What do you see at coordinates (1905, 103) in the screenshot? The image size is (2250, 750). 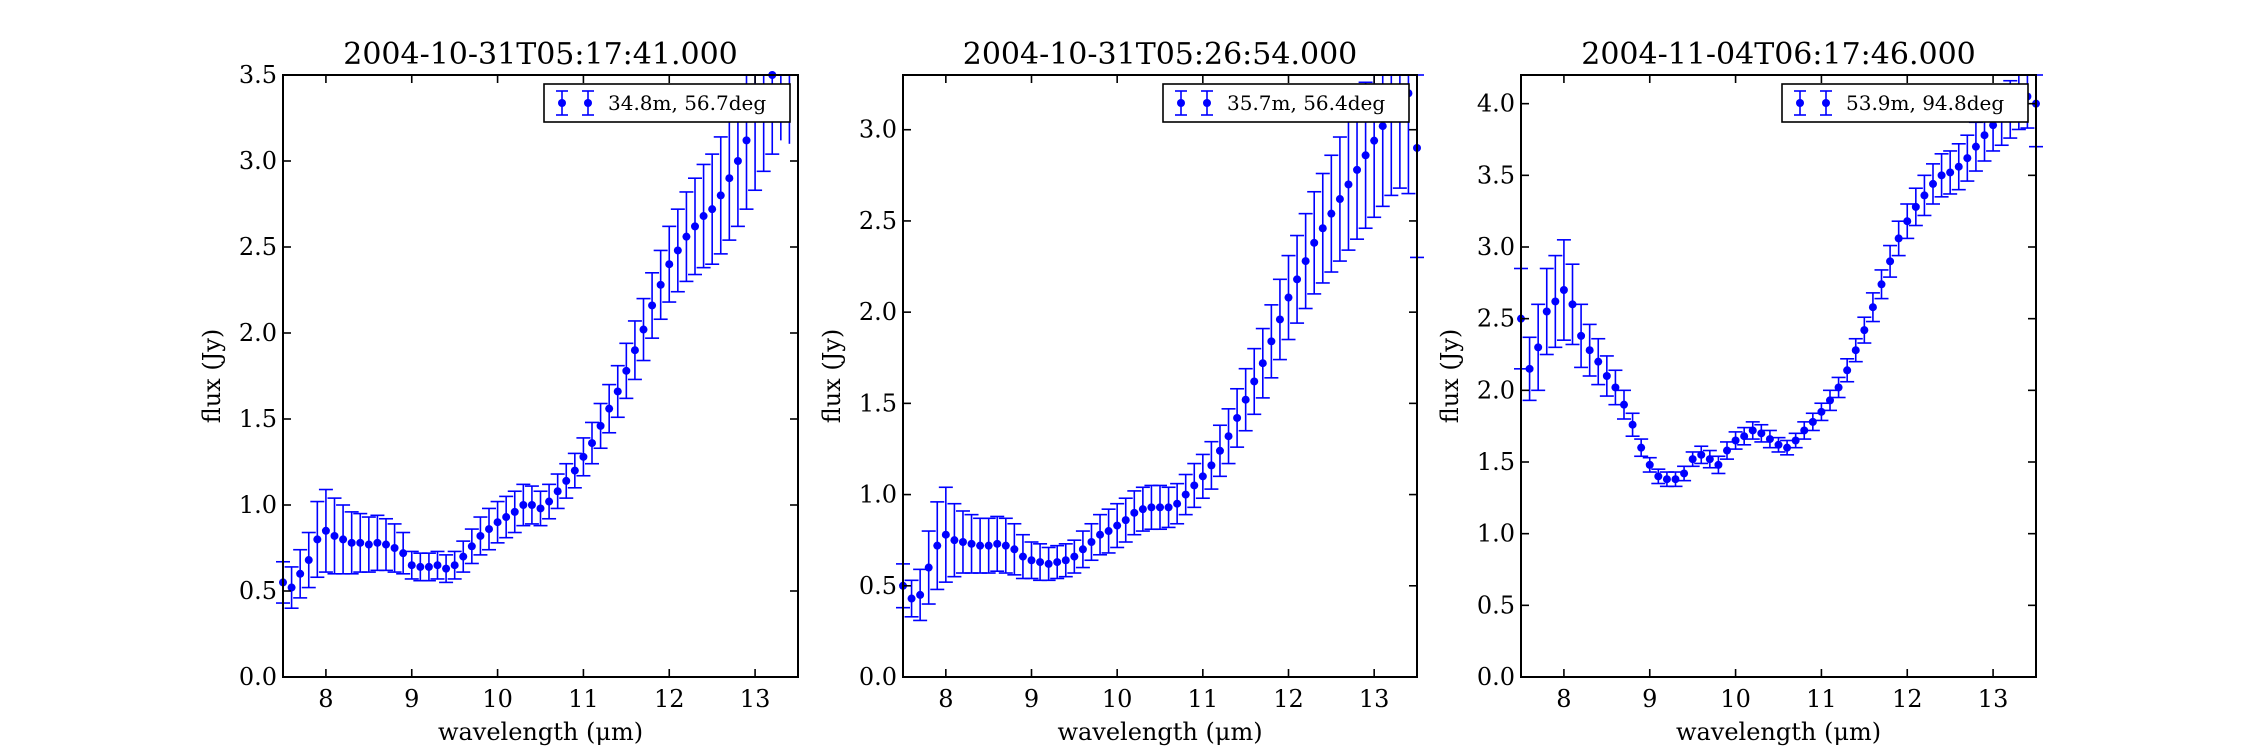 I see `legend: 53.9m, 94.8deg` at bounding box center [1905, 103].